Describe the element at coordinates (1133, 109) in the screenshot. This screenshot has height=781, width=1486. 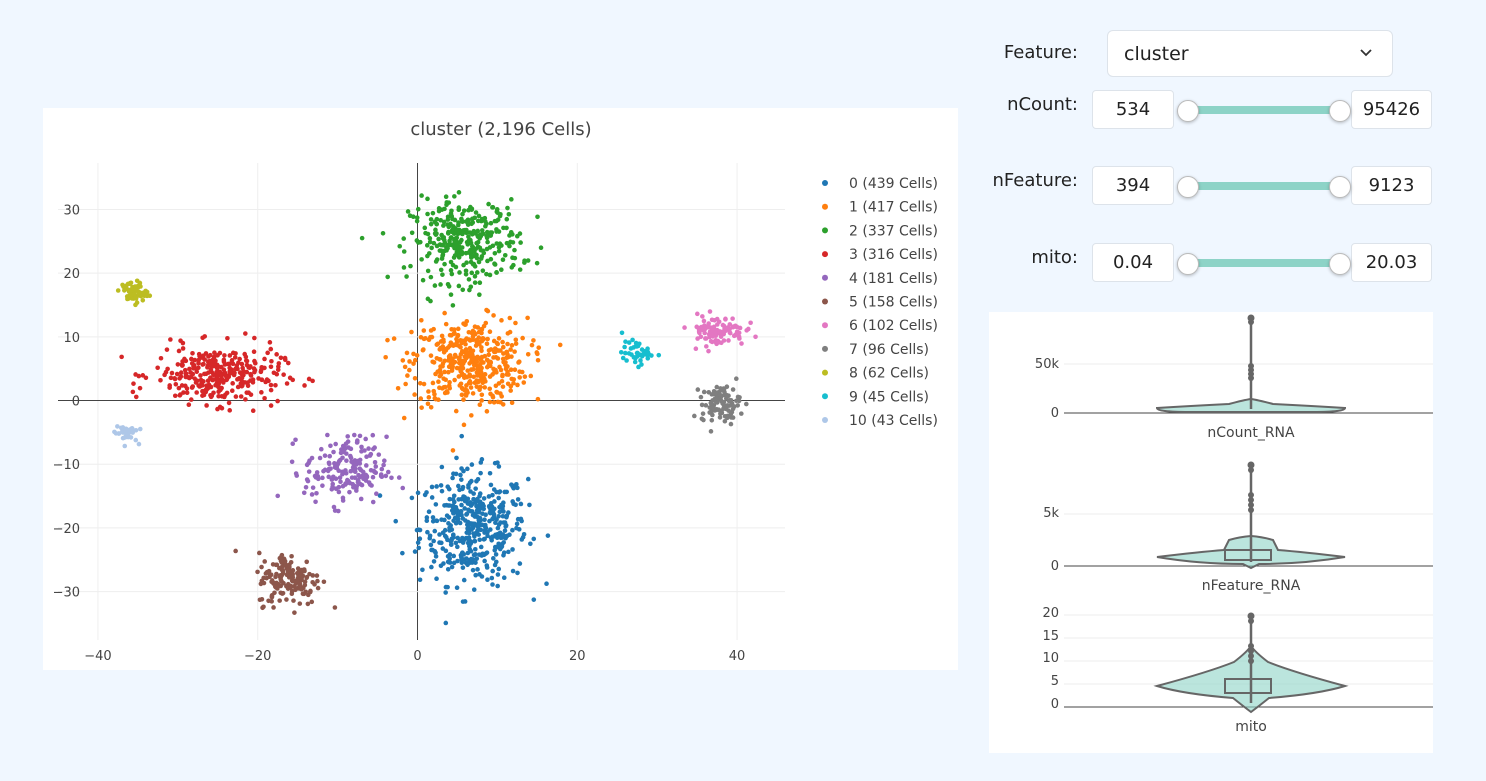
I see `slider-min-input-0: 534` at that location.